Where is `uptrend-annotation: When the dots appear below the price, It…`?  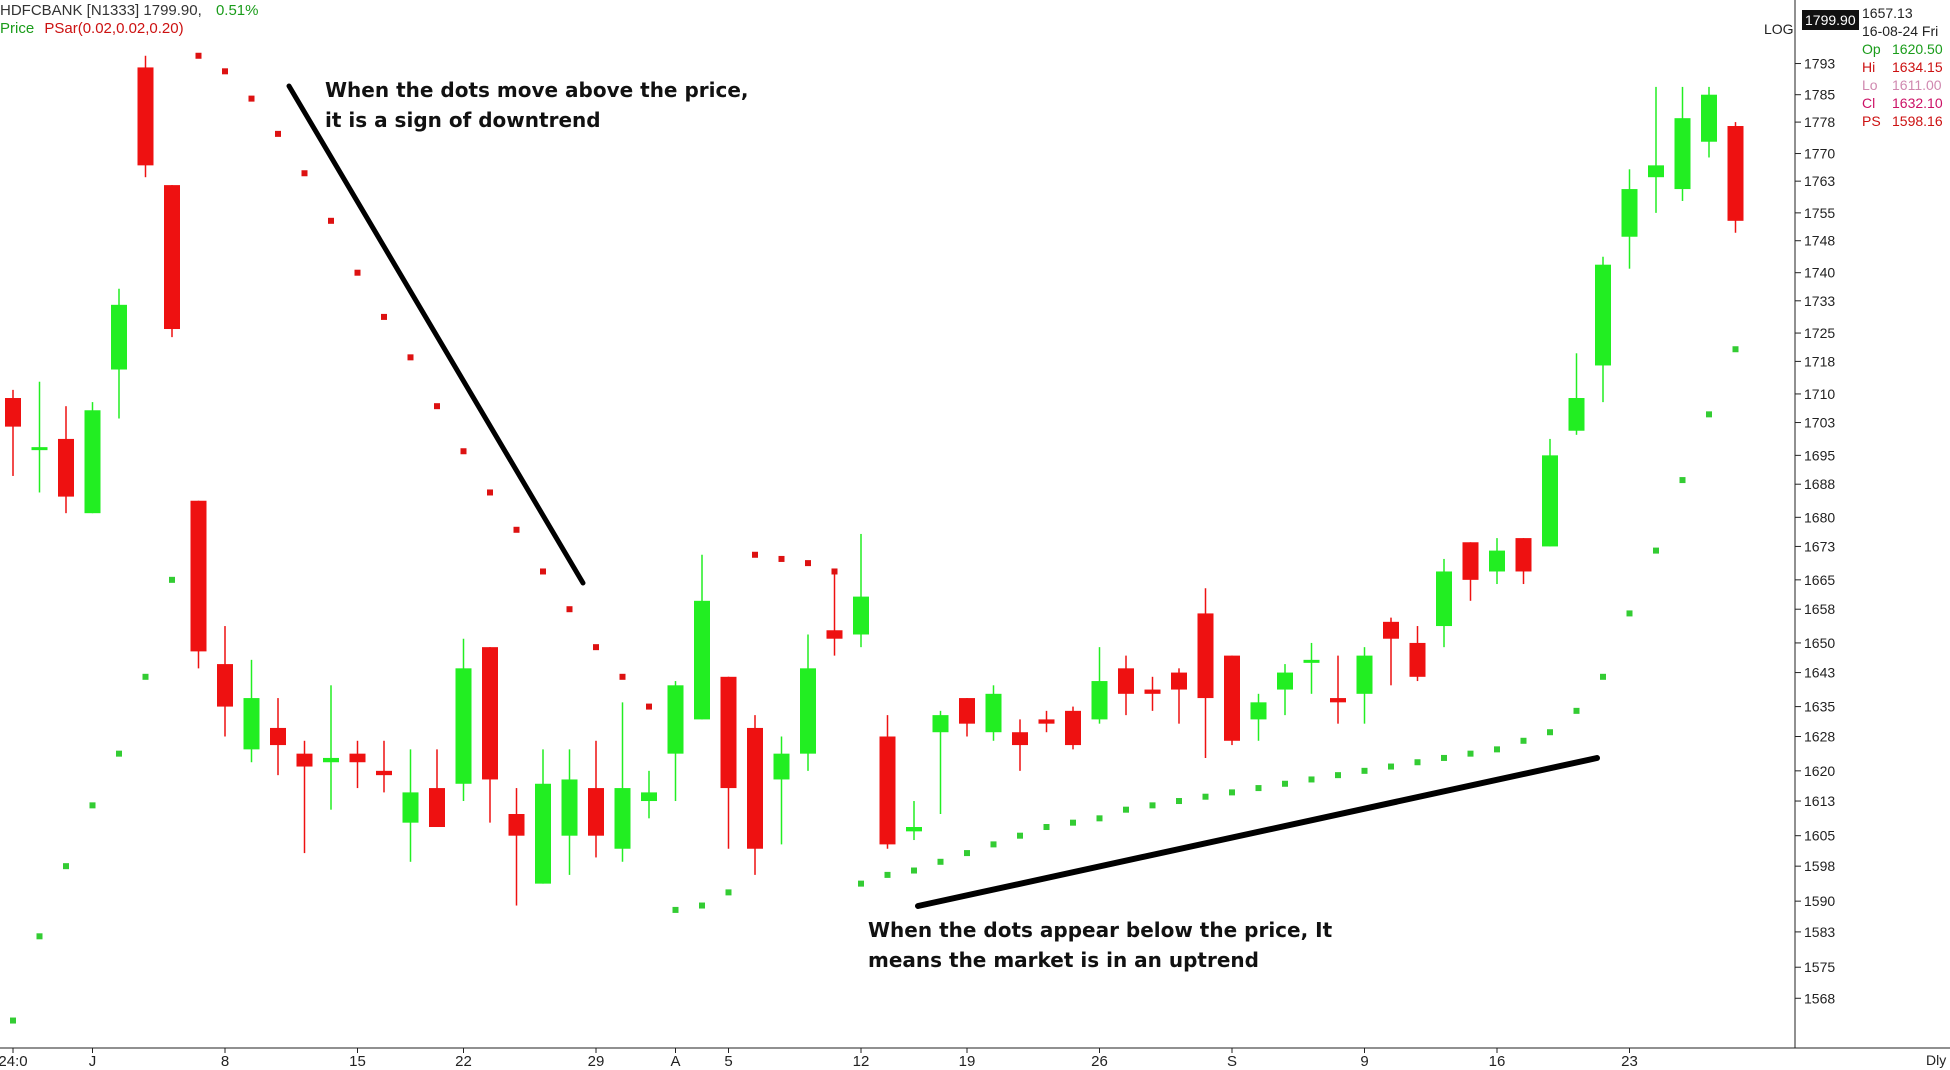
uptrend-annotation: When the dots appear below the price, It… is located at coordinates (1100, 945).